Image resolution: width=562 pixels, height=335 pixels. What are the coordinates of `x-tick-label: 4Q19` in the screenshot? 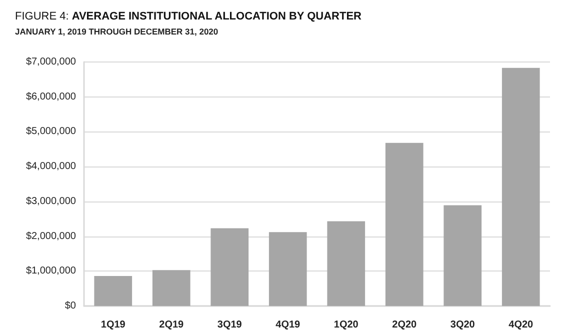 It's located at (288, 325).